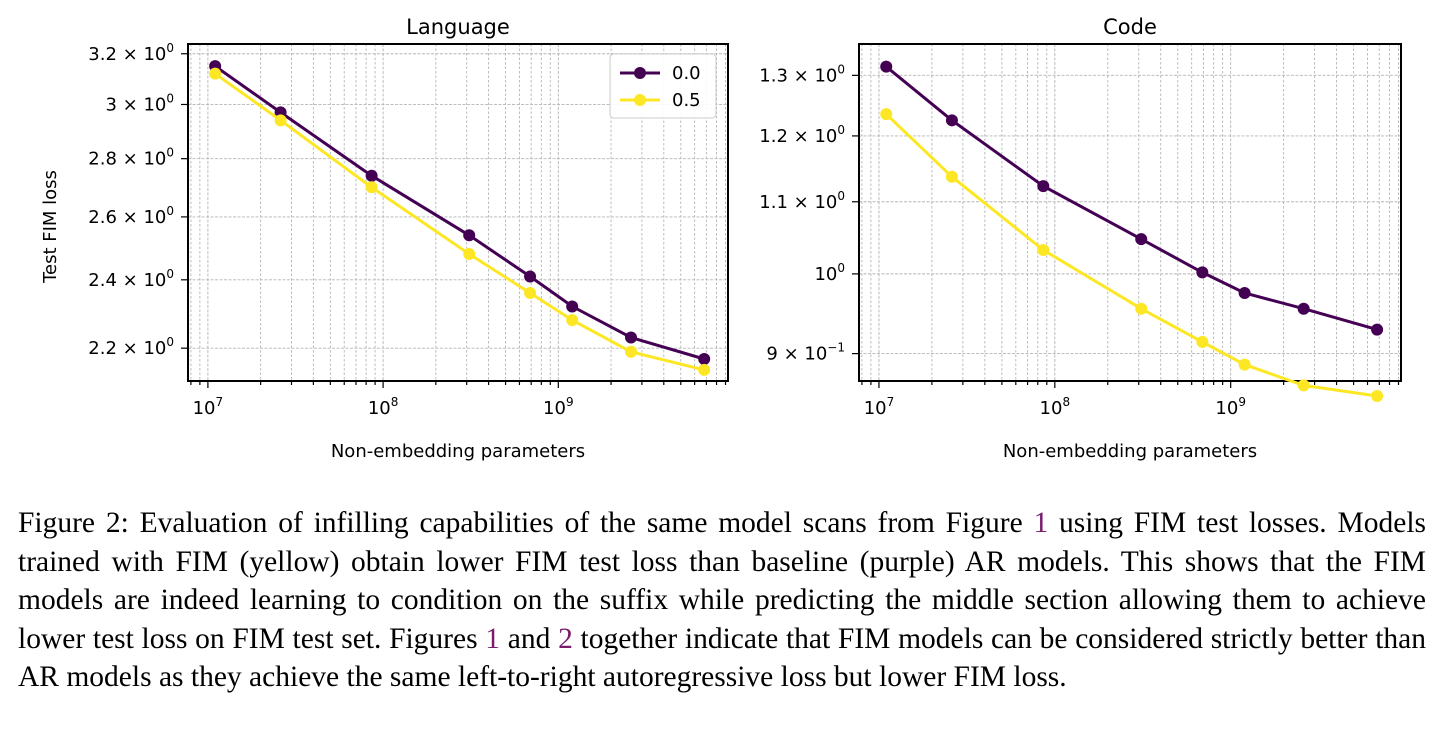  I want to click on caption-and: and, so click(529, 638).